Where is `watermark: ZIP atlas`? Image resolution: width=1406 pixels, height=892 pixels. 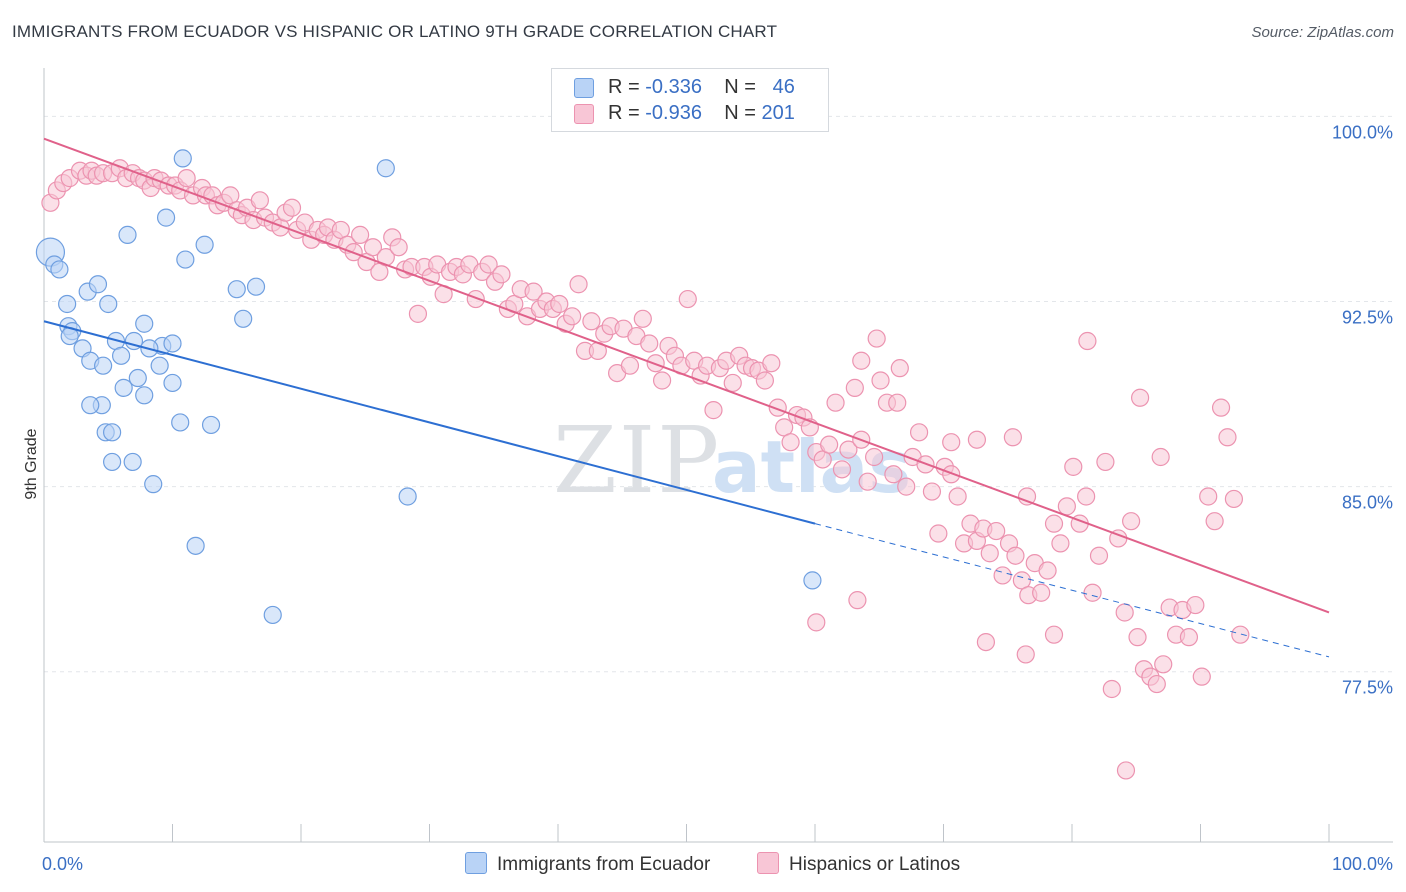 watermark: ZIP atlas is located at coordinates (732, 460).